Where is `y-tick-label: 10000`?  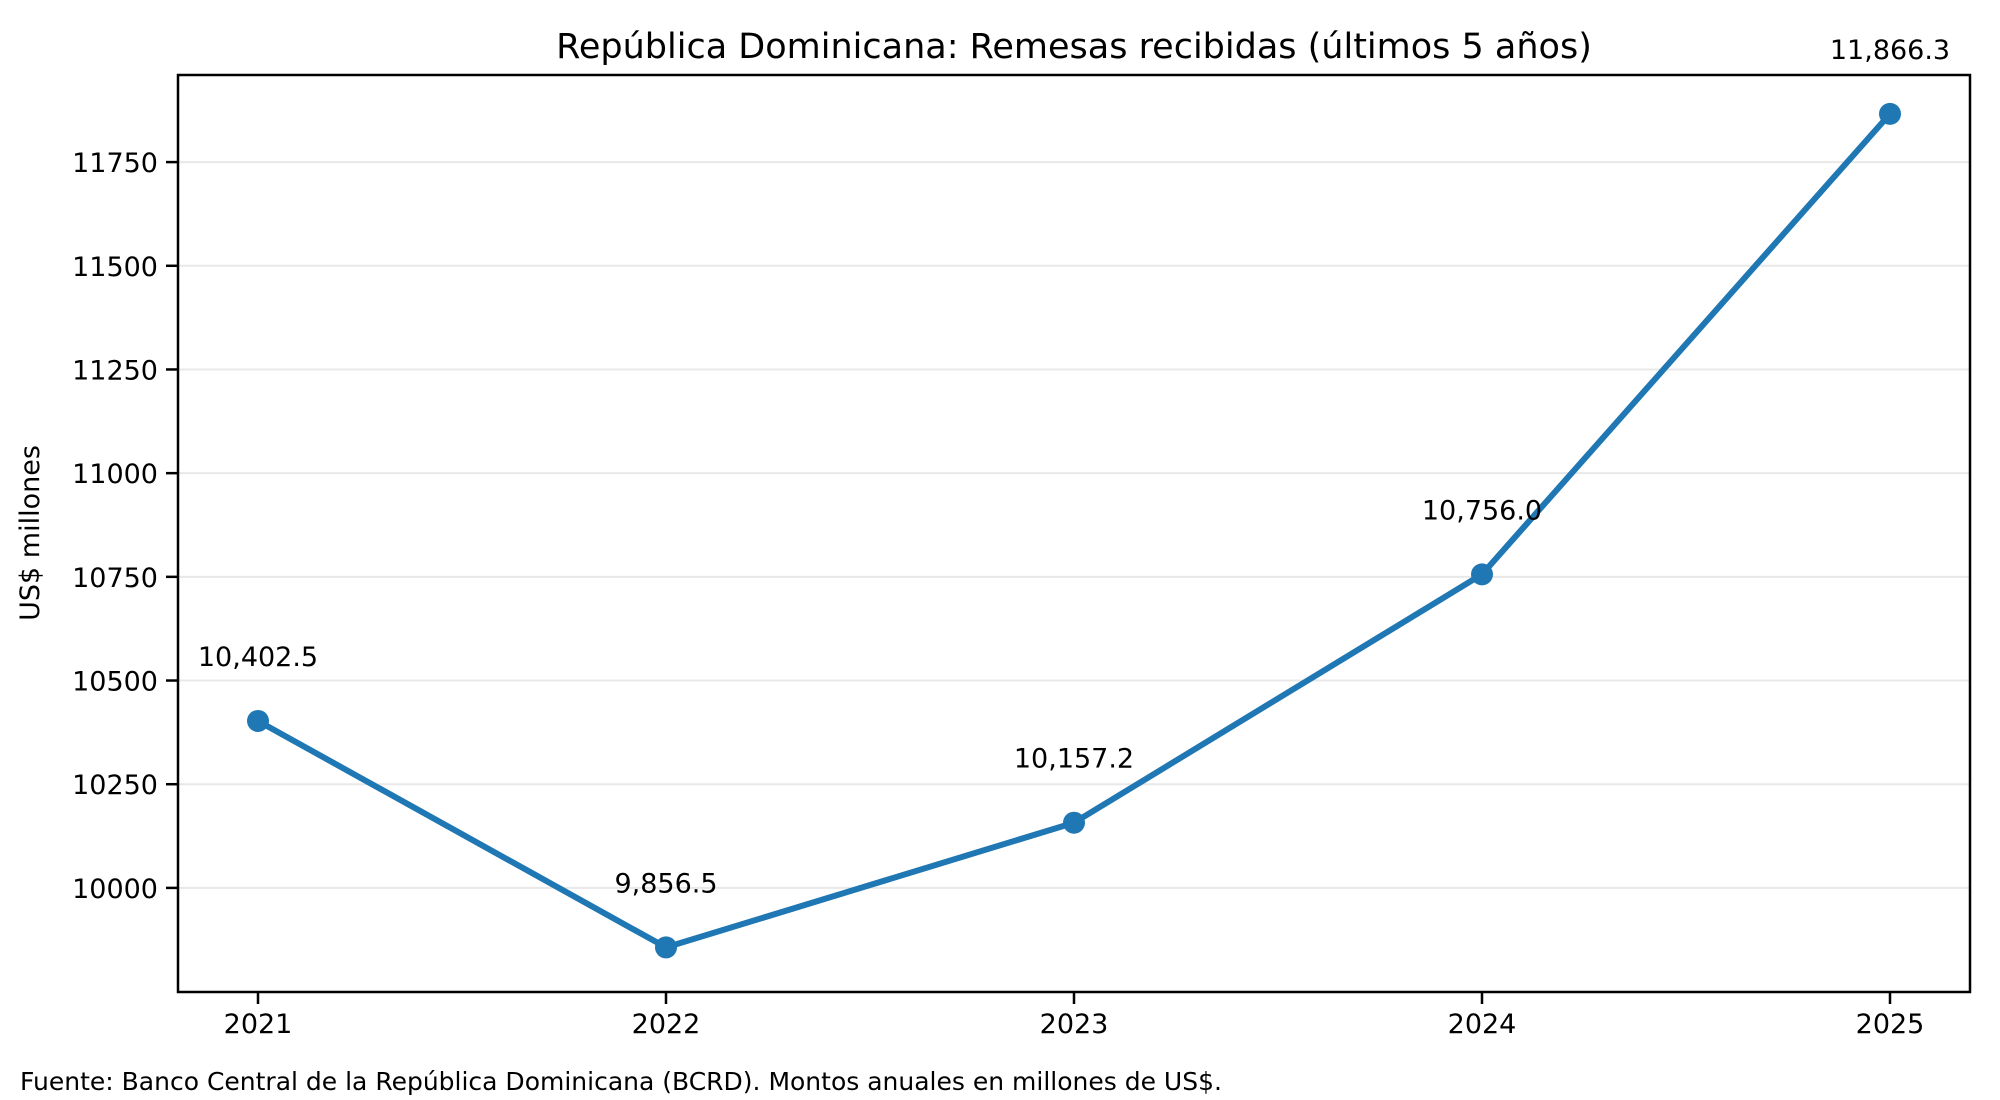 y-tick-label: 10000 is located at coordinates (115, 889).